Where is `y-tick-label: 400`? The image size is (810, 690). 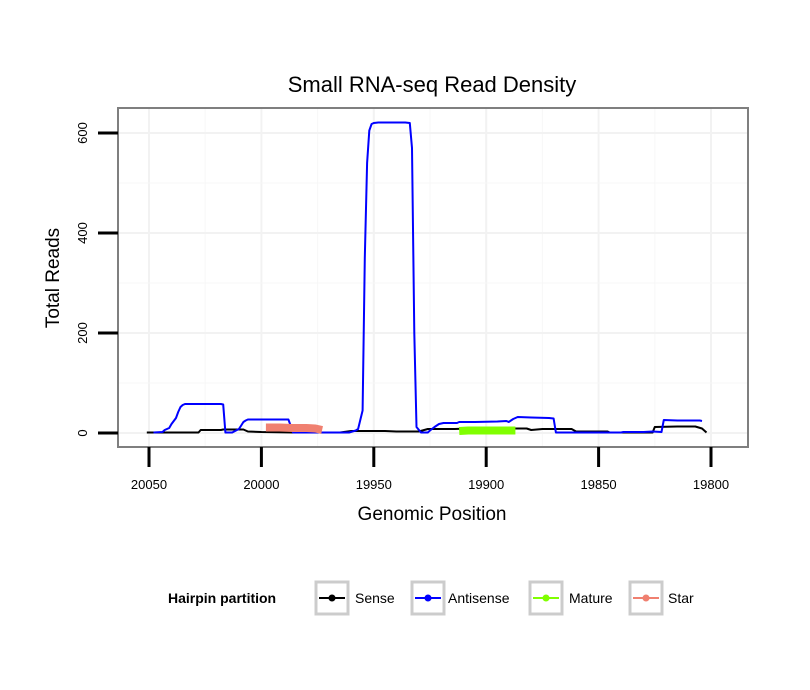
y-tick-label: 400 is located at coordinates (82, 233).